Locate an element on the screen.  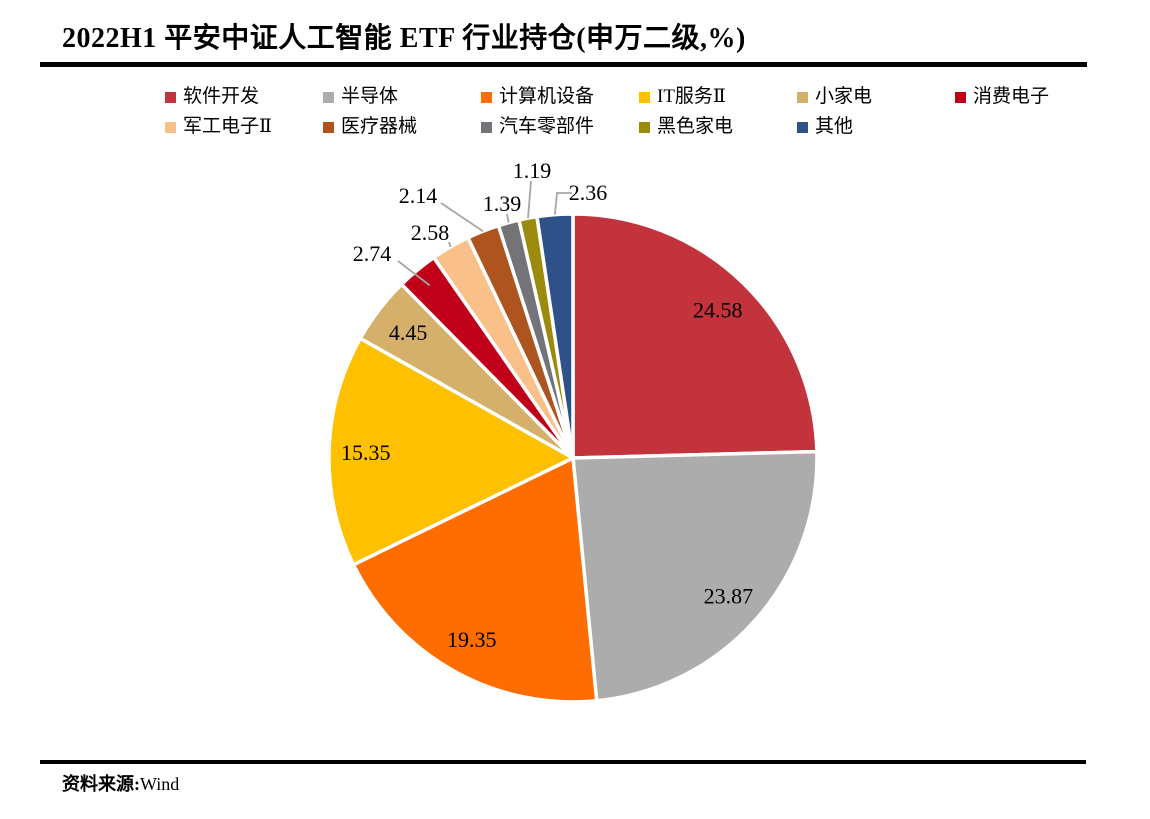
pie-value-label-9: 1.19 is located at coordinates (532, 170).